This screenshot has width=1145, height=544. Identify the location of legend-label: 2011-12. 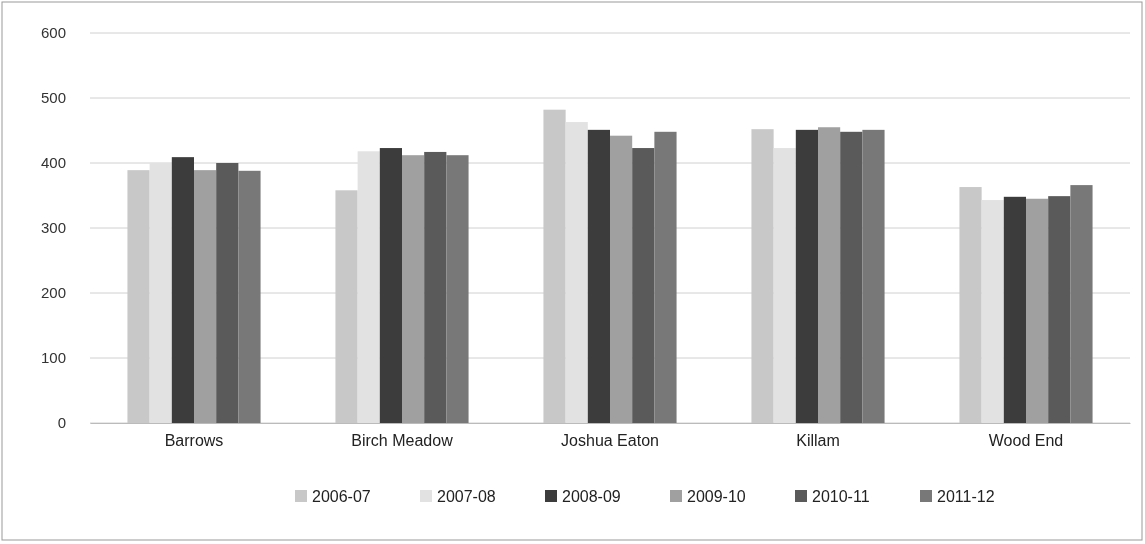
(966, 496).